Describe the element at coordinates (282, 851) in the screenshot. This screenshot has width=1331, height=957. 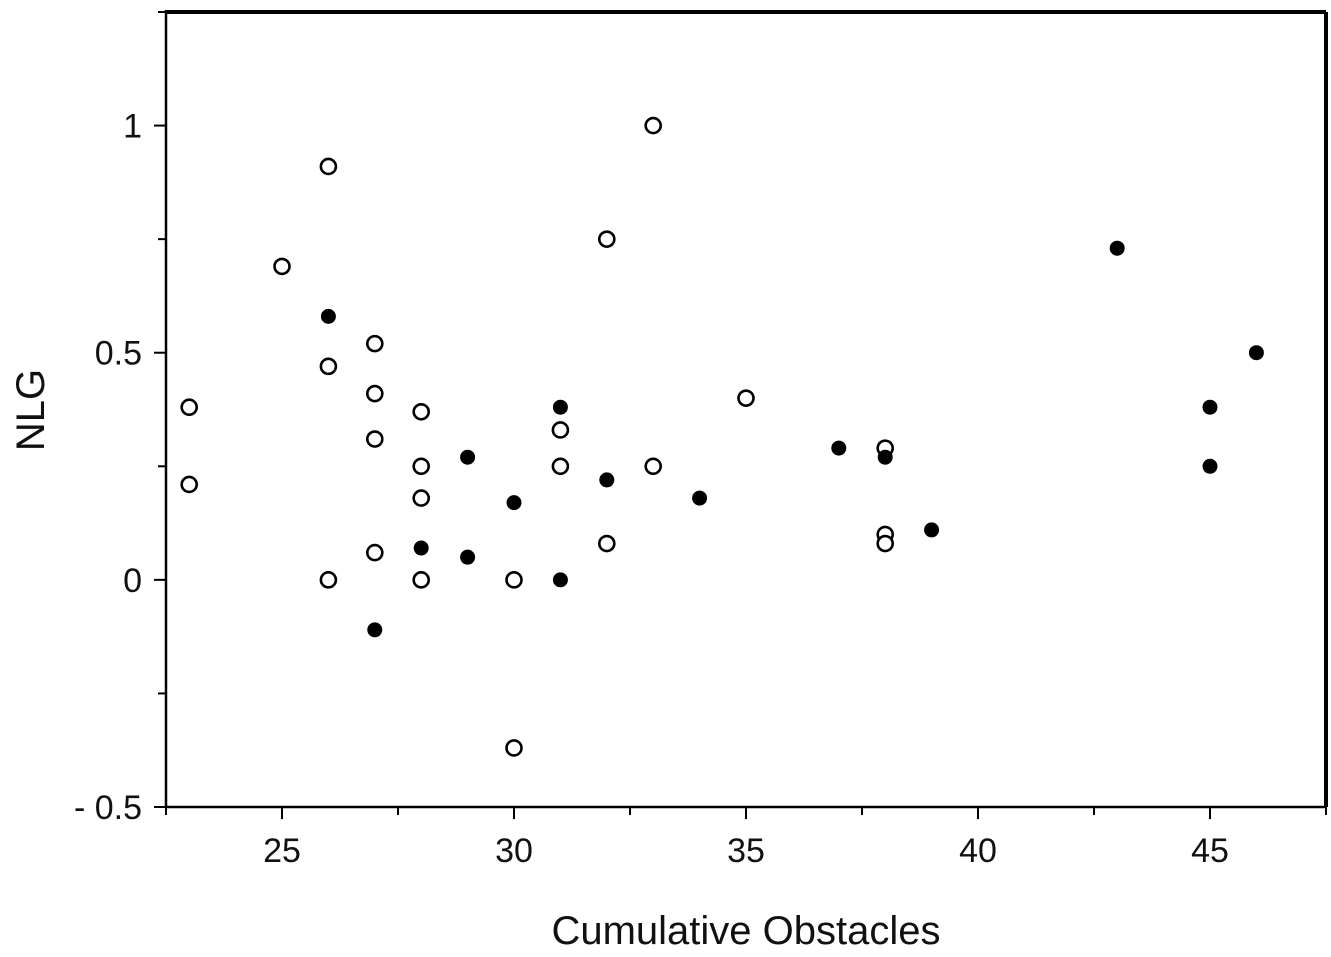
I see `x-tick-label: 25` at that location.